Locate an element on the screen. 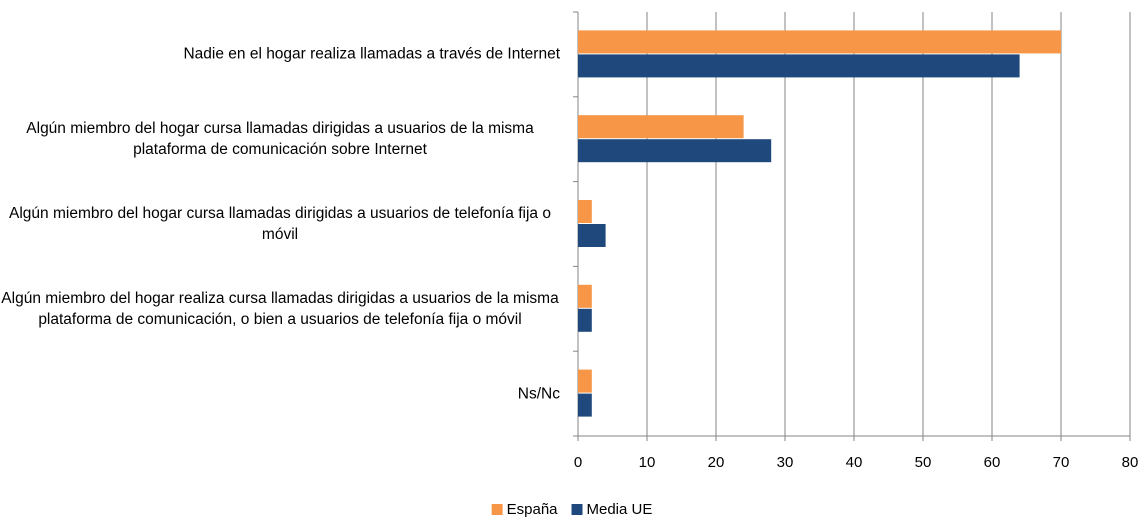  x-tick-label: 0 is located at coordinates (578, 462).